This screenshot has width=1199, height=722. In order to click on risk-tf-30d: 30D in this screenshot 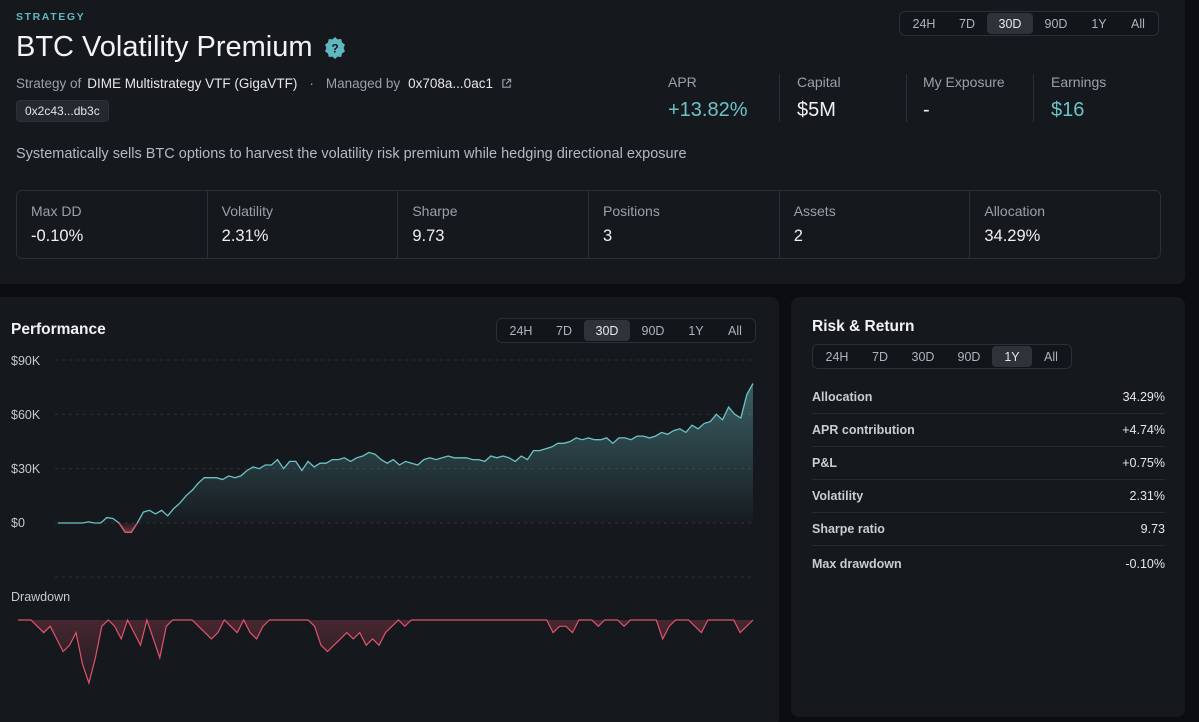, I will do `click(923, 356)`.